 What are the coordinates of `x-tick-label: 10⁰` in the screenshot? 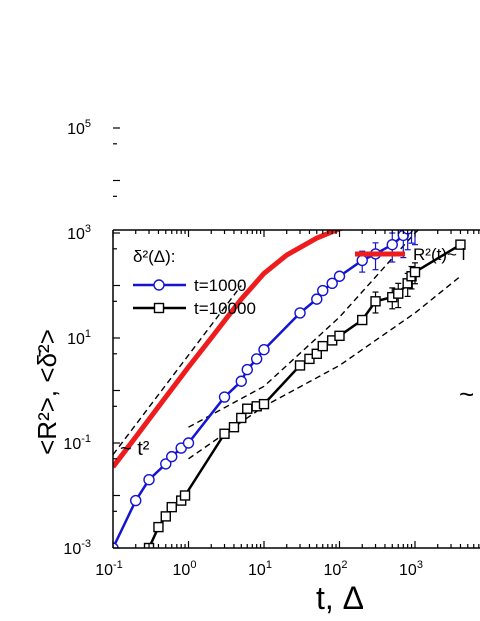 It's located at (185, 569).